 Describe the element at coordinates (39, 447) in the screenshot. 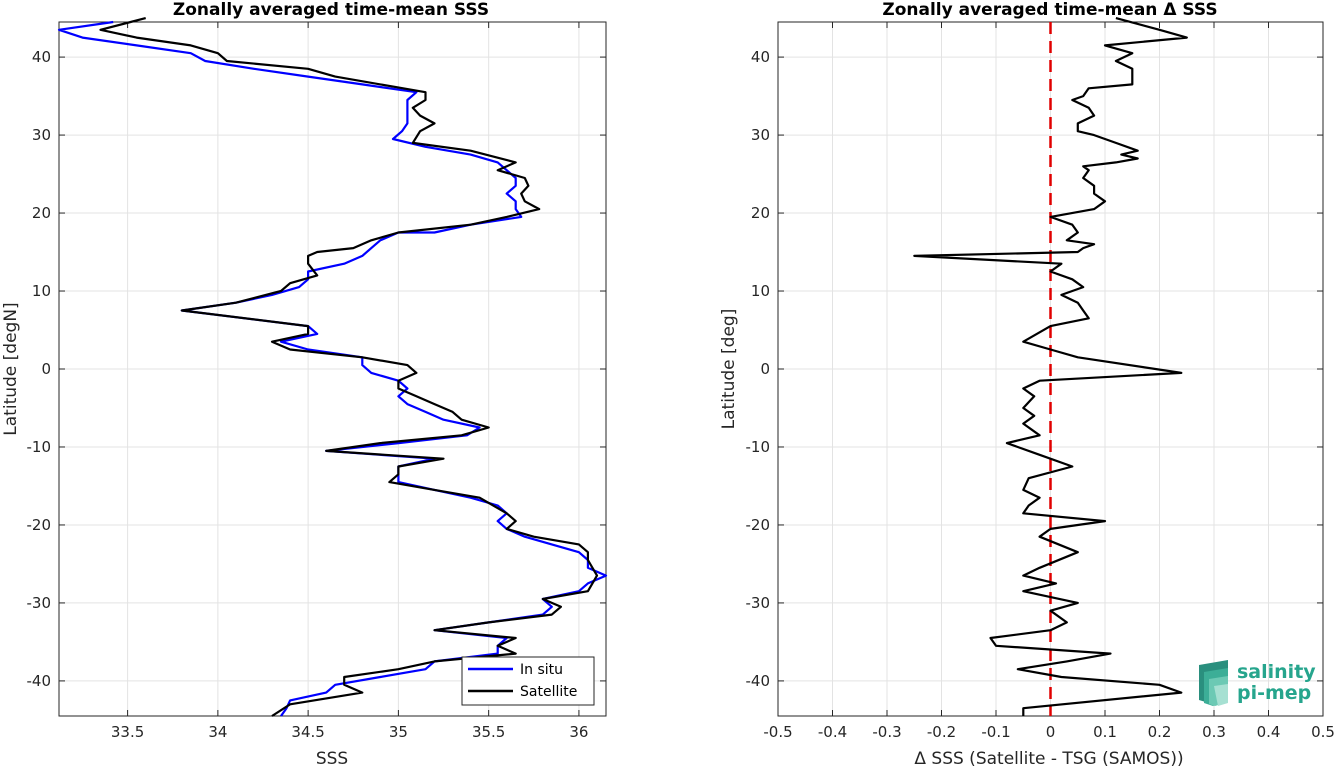

I see `sss-ytick-label: -10` at that location.